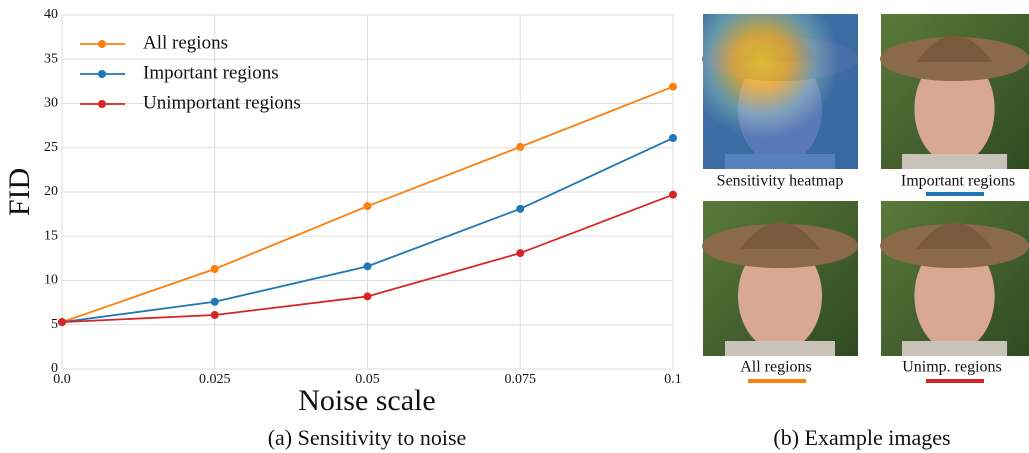 The width and height of the screenshot is (1029, 453). Describe the element at coordinates (51, 191) in the screenshot. I see `y-tick-label: 20` at that location.